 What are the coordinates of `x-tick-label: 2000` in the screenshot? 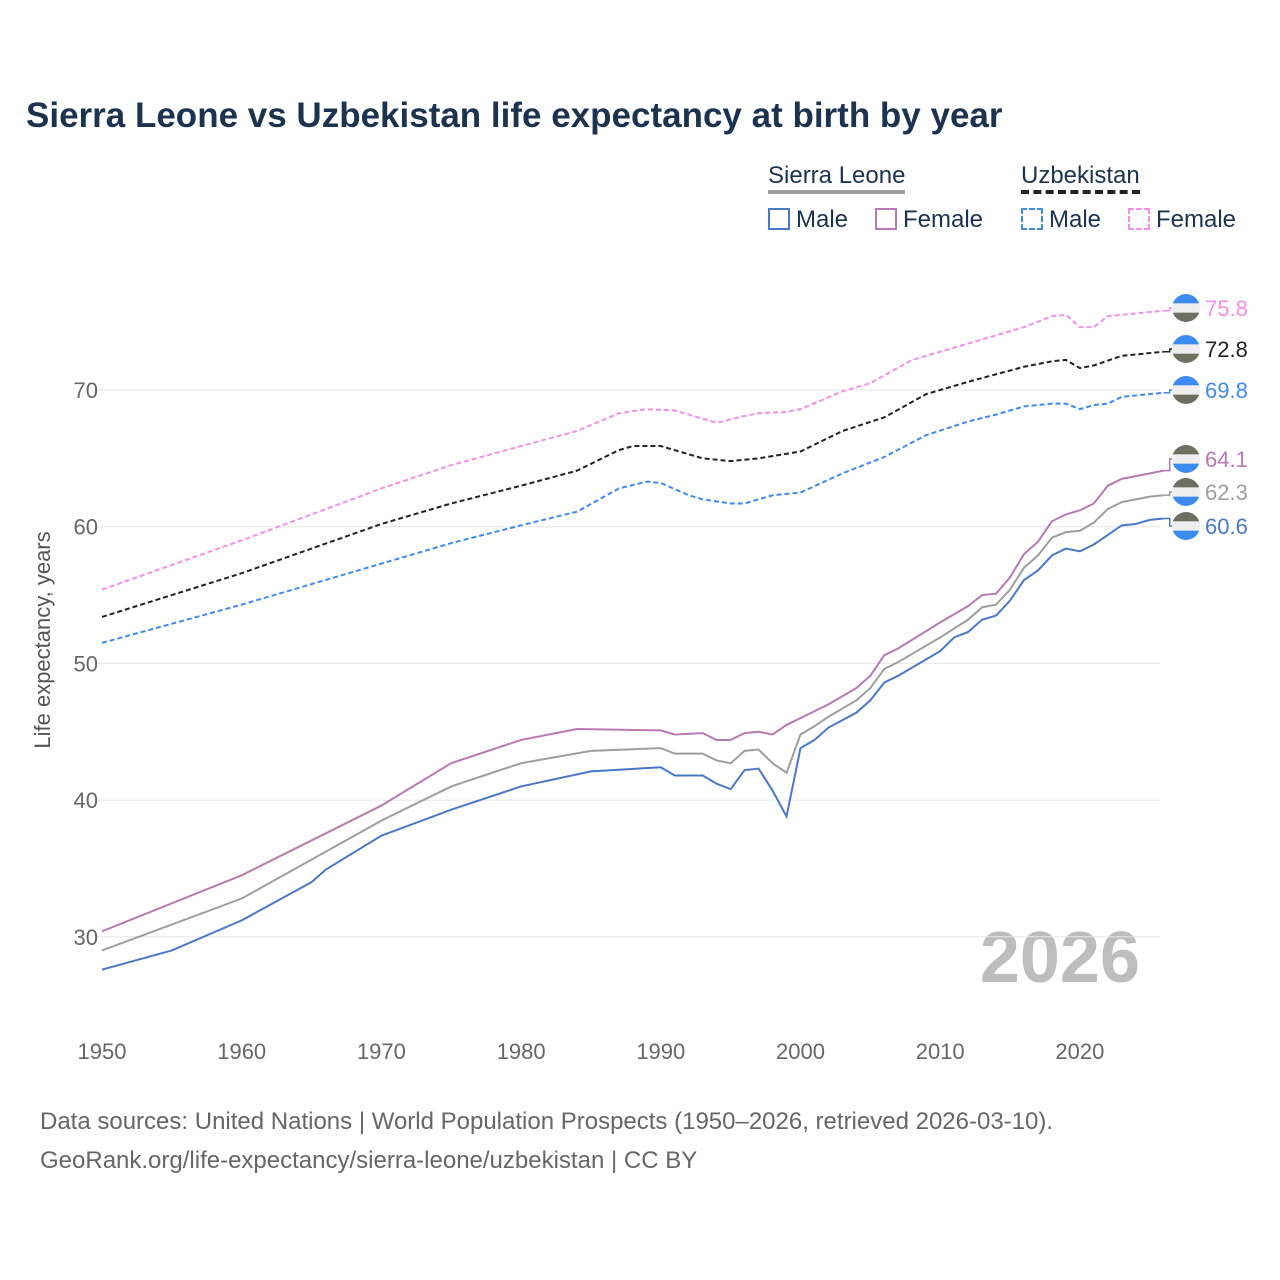 It's located at (800, 1051).